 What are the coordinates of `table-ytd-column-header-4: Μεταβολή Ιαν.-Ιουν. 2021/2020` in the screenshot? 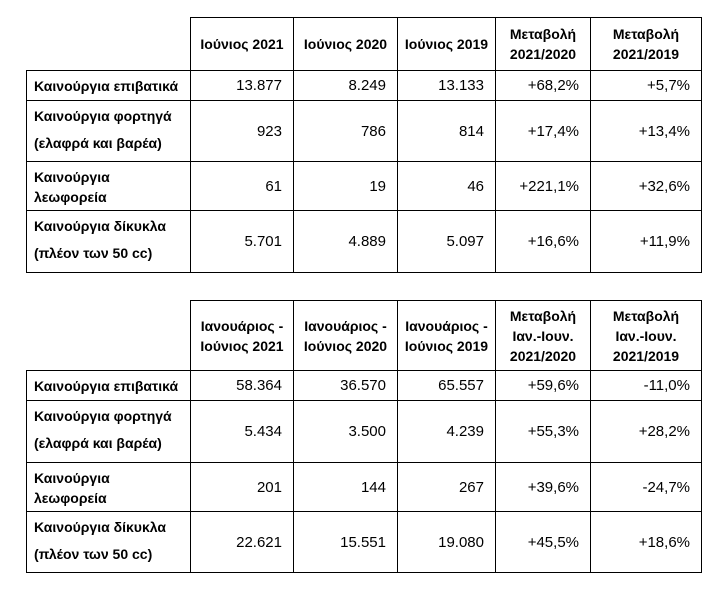 It's located at (543, 335).